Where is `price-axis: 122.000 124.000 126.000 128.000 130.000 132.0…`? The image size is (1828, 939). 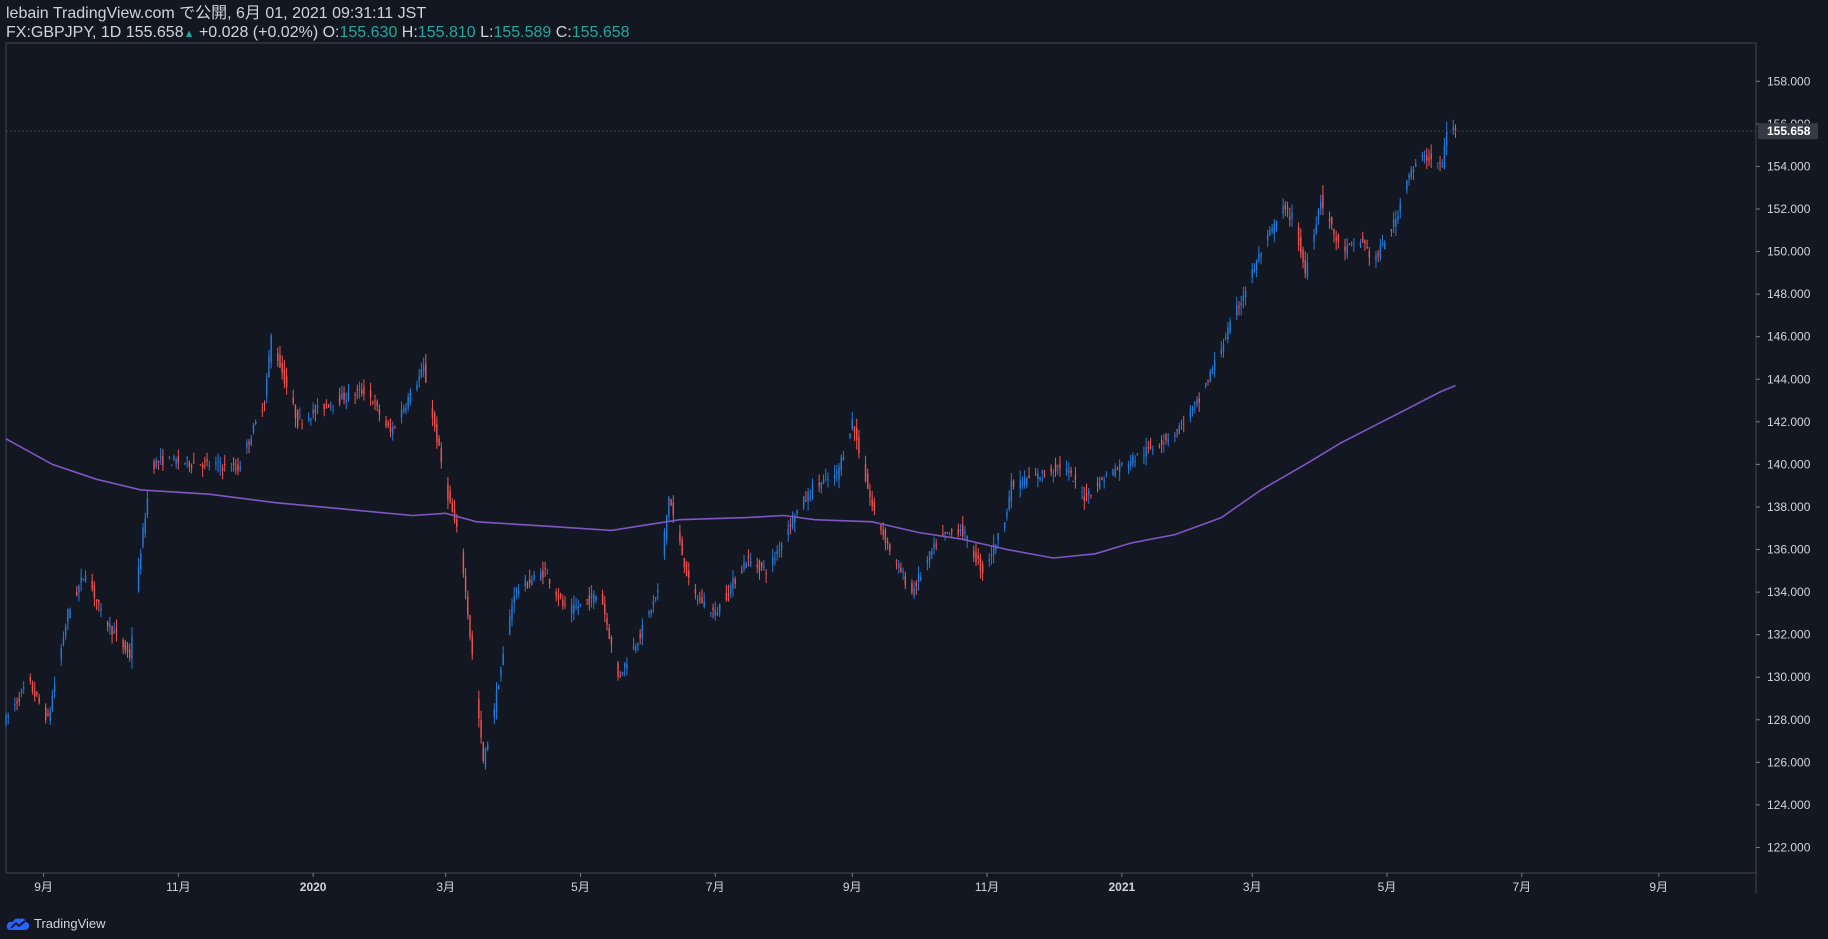
price-axis: 122.000 124.000 126.000 128.000 130.000 132.0… is located at coordinates (1783, 464).